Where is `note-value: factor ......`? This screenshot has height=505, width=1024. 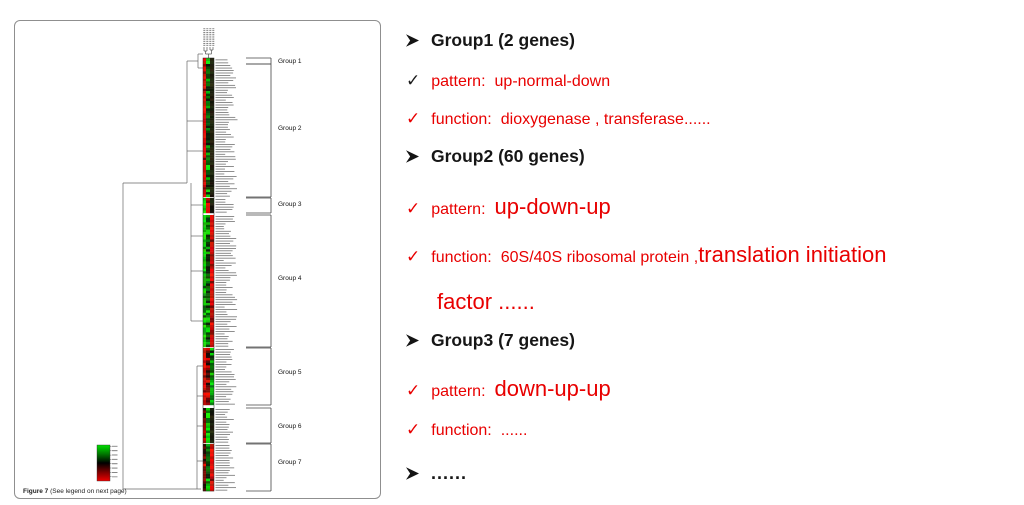 note-value: factor ...... is located at coordinates (486, 301).